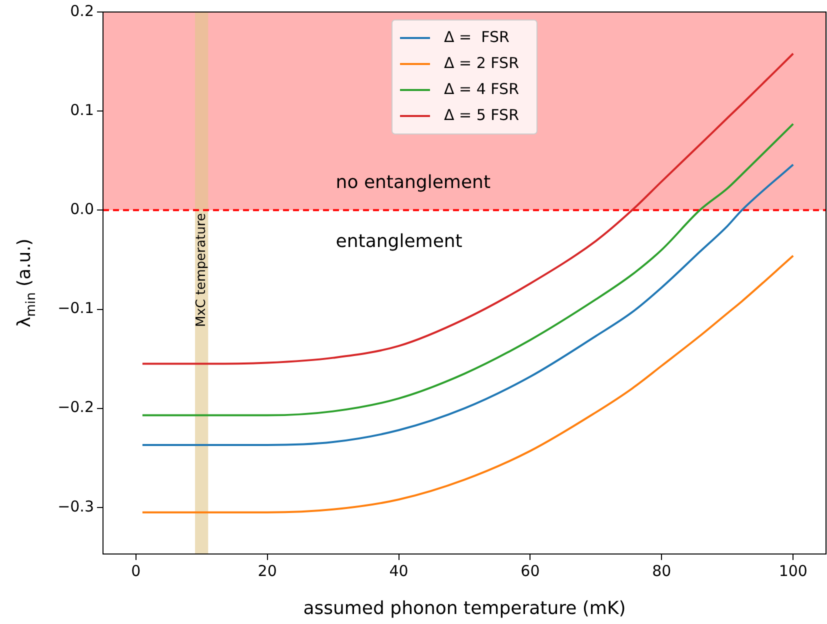  Describe the element at coordinates (136, 571) in the screenshot. I see `x-tick-label: 0` at that location.